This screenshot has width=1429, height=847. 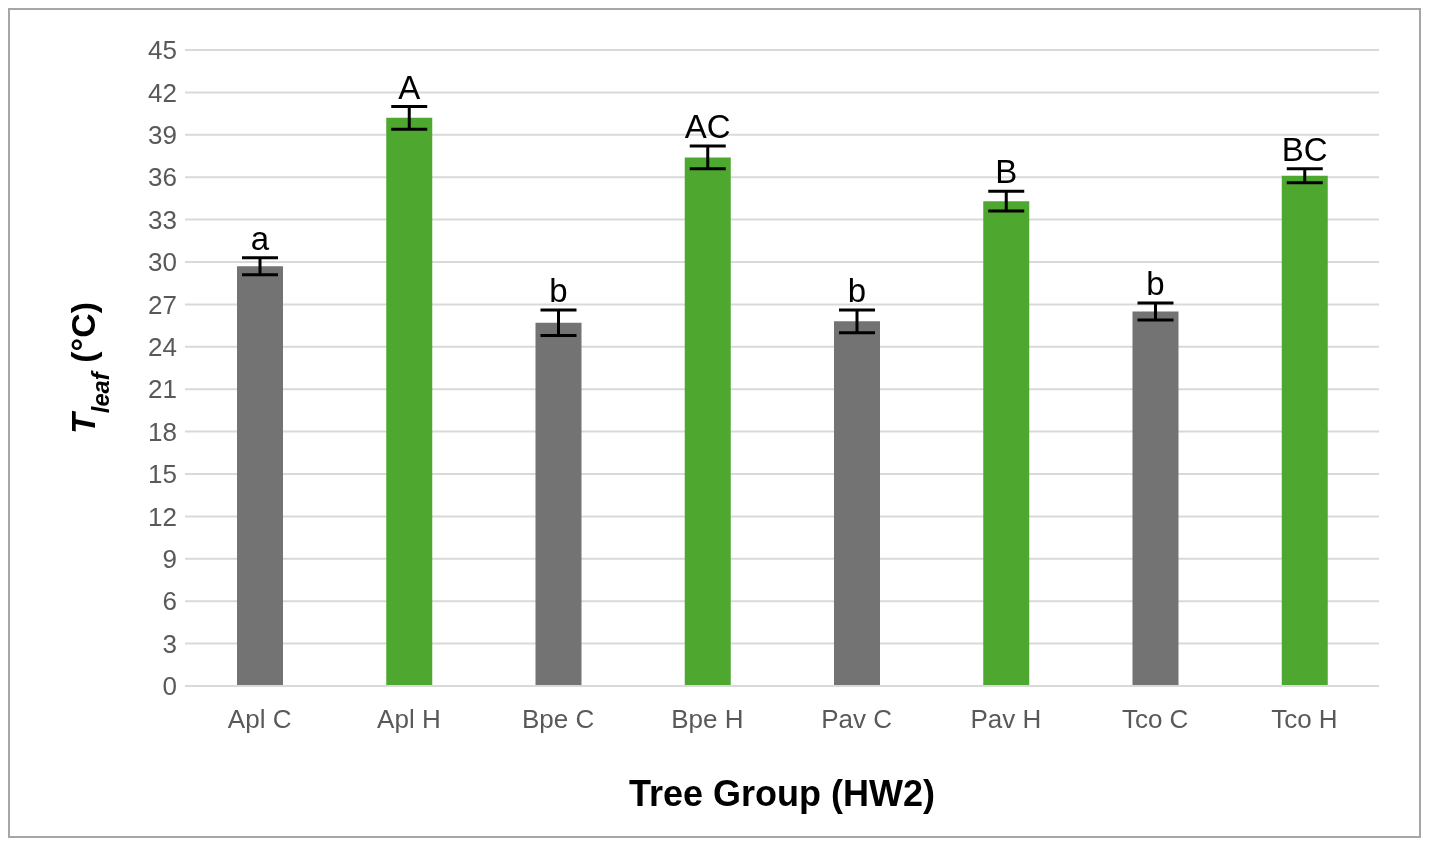 I want to click on y-tick-label: 18, so click(x=162, y=431).